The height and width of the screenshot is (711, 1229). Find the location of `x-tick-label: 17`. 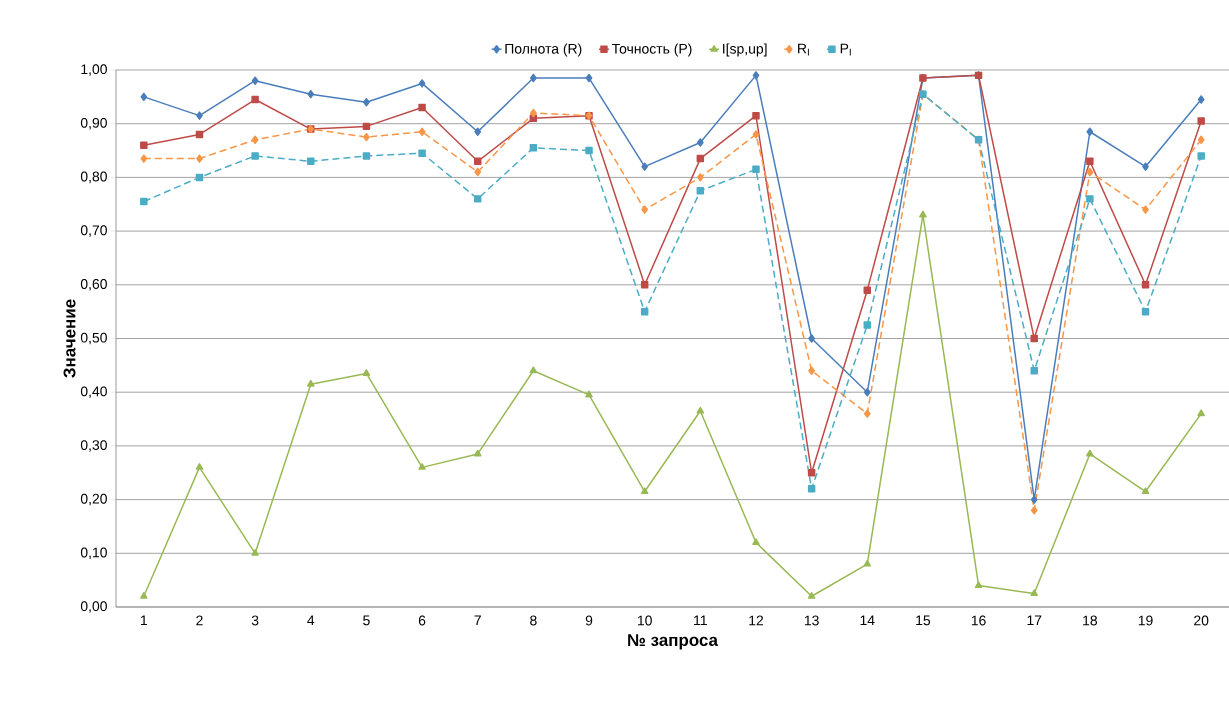

x-tick-label: 17 is located at coordinates (1034, 620).